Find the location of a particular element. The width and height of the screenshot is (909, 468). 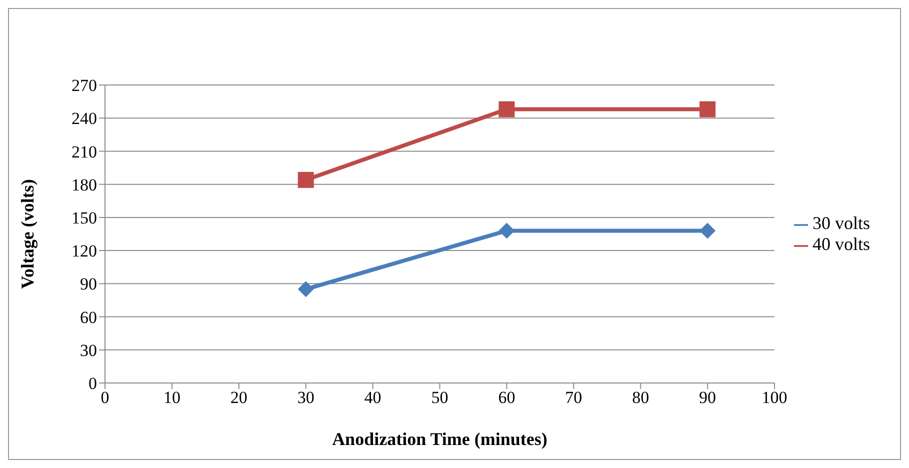

x-axis-title: Anodization Time (minutes) is located at coordinates (440, 439).